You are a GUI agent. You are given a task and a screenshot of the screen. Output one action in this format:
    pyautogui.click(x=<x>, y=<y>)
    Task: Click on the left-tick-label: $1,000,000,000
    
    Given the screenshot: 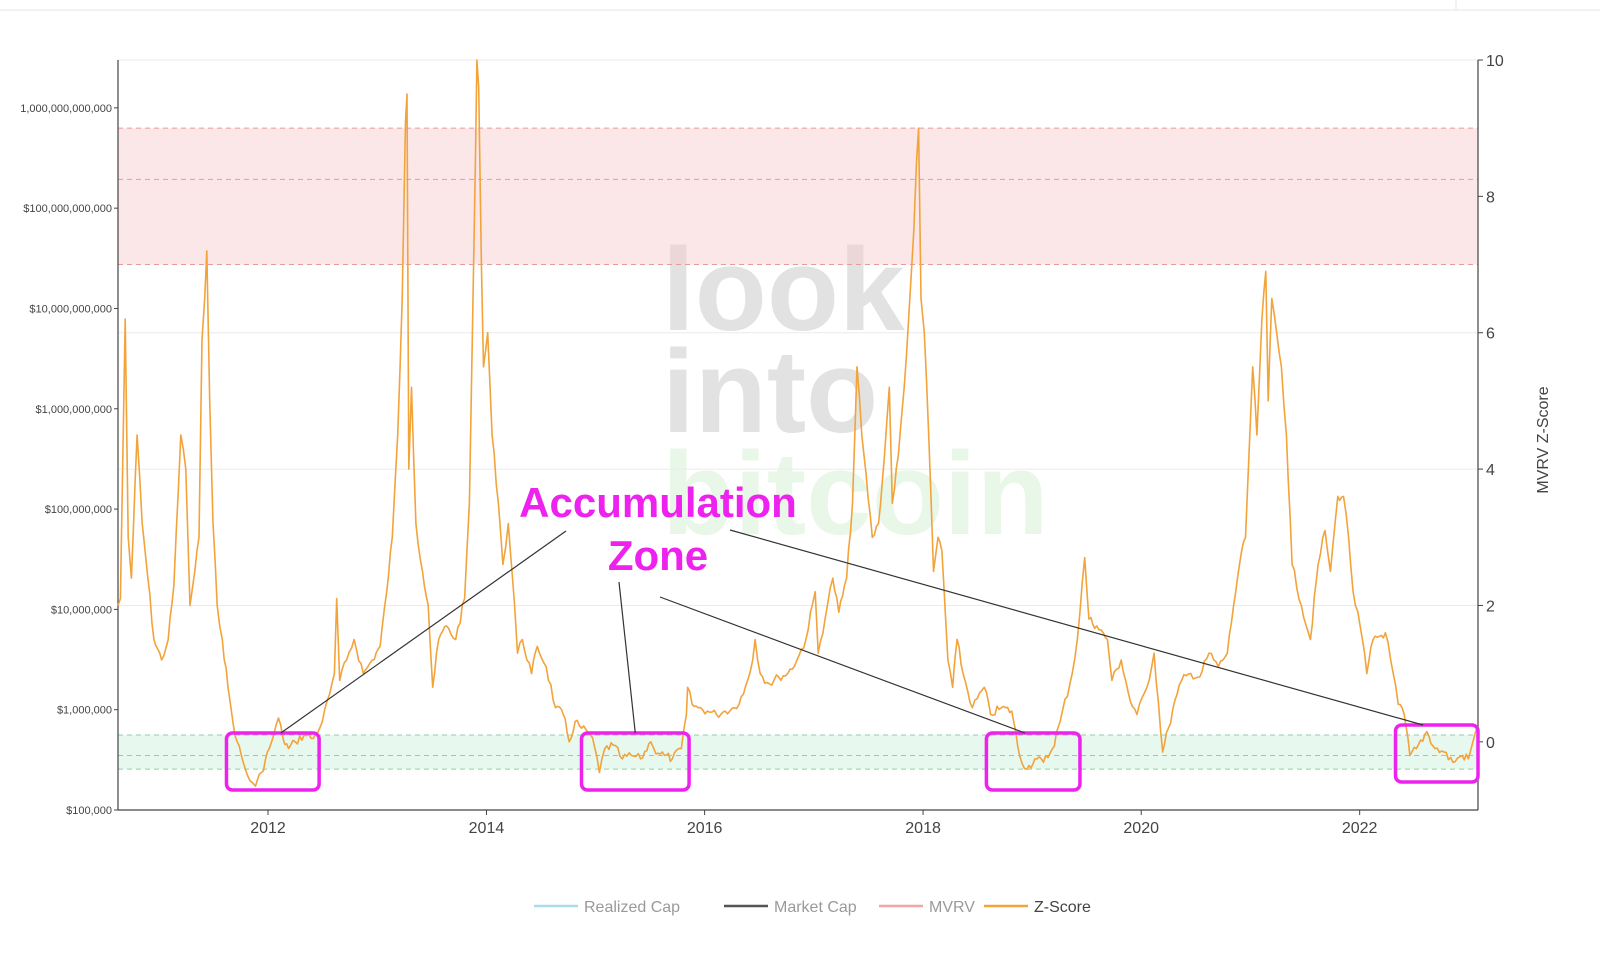 What is the action you would take?
    pyautogui.click(x=74, y=410)
    